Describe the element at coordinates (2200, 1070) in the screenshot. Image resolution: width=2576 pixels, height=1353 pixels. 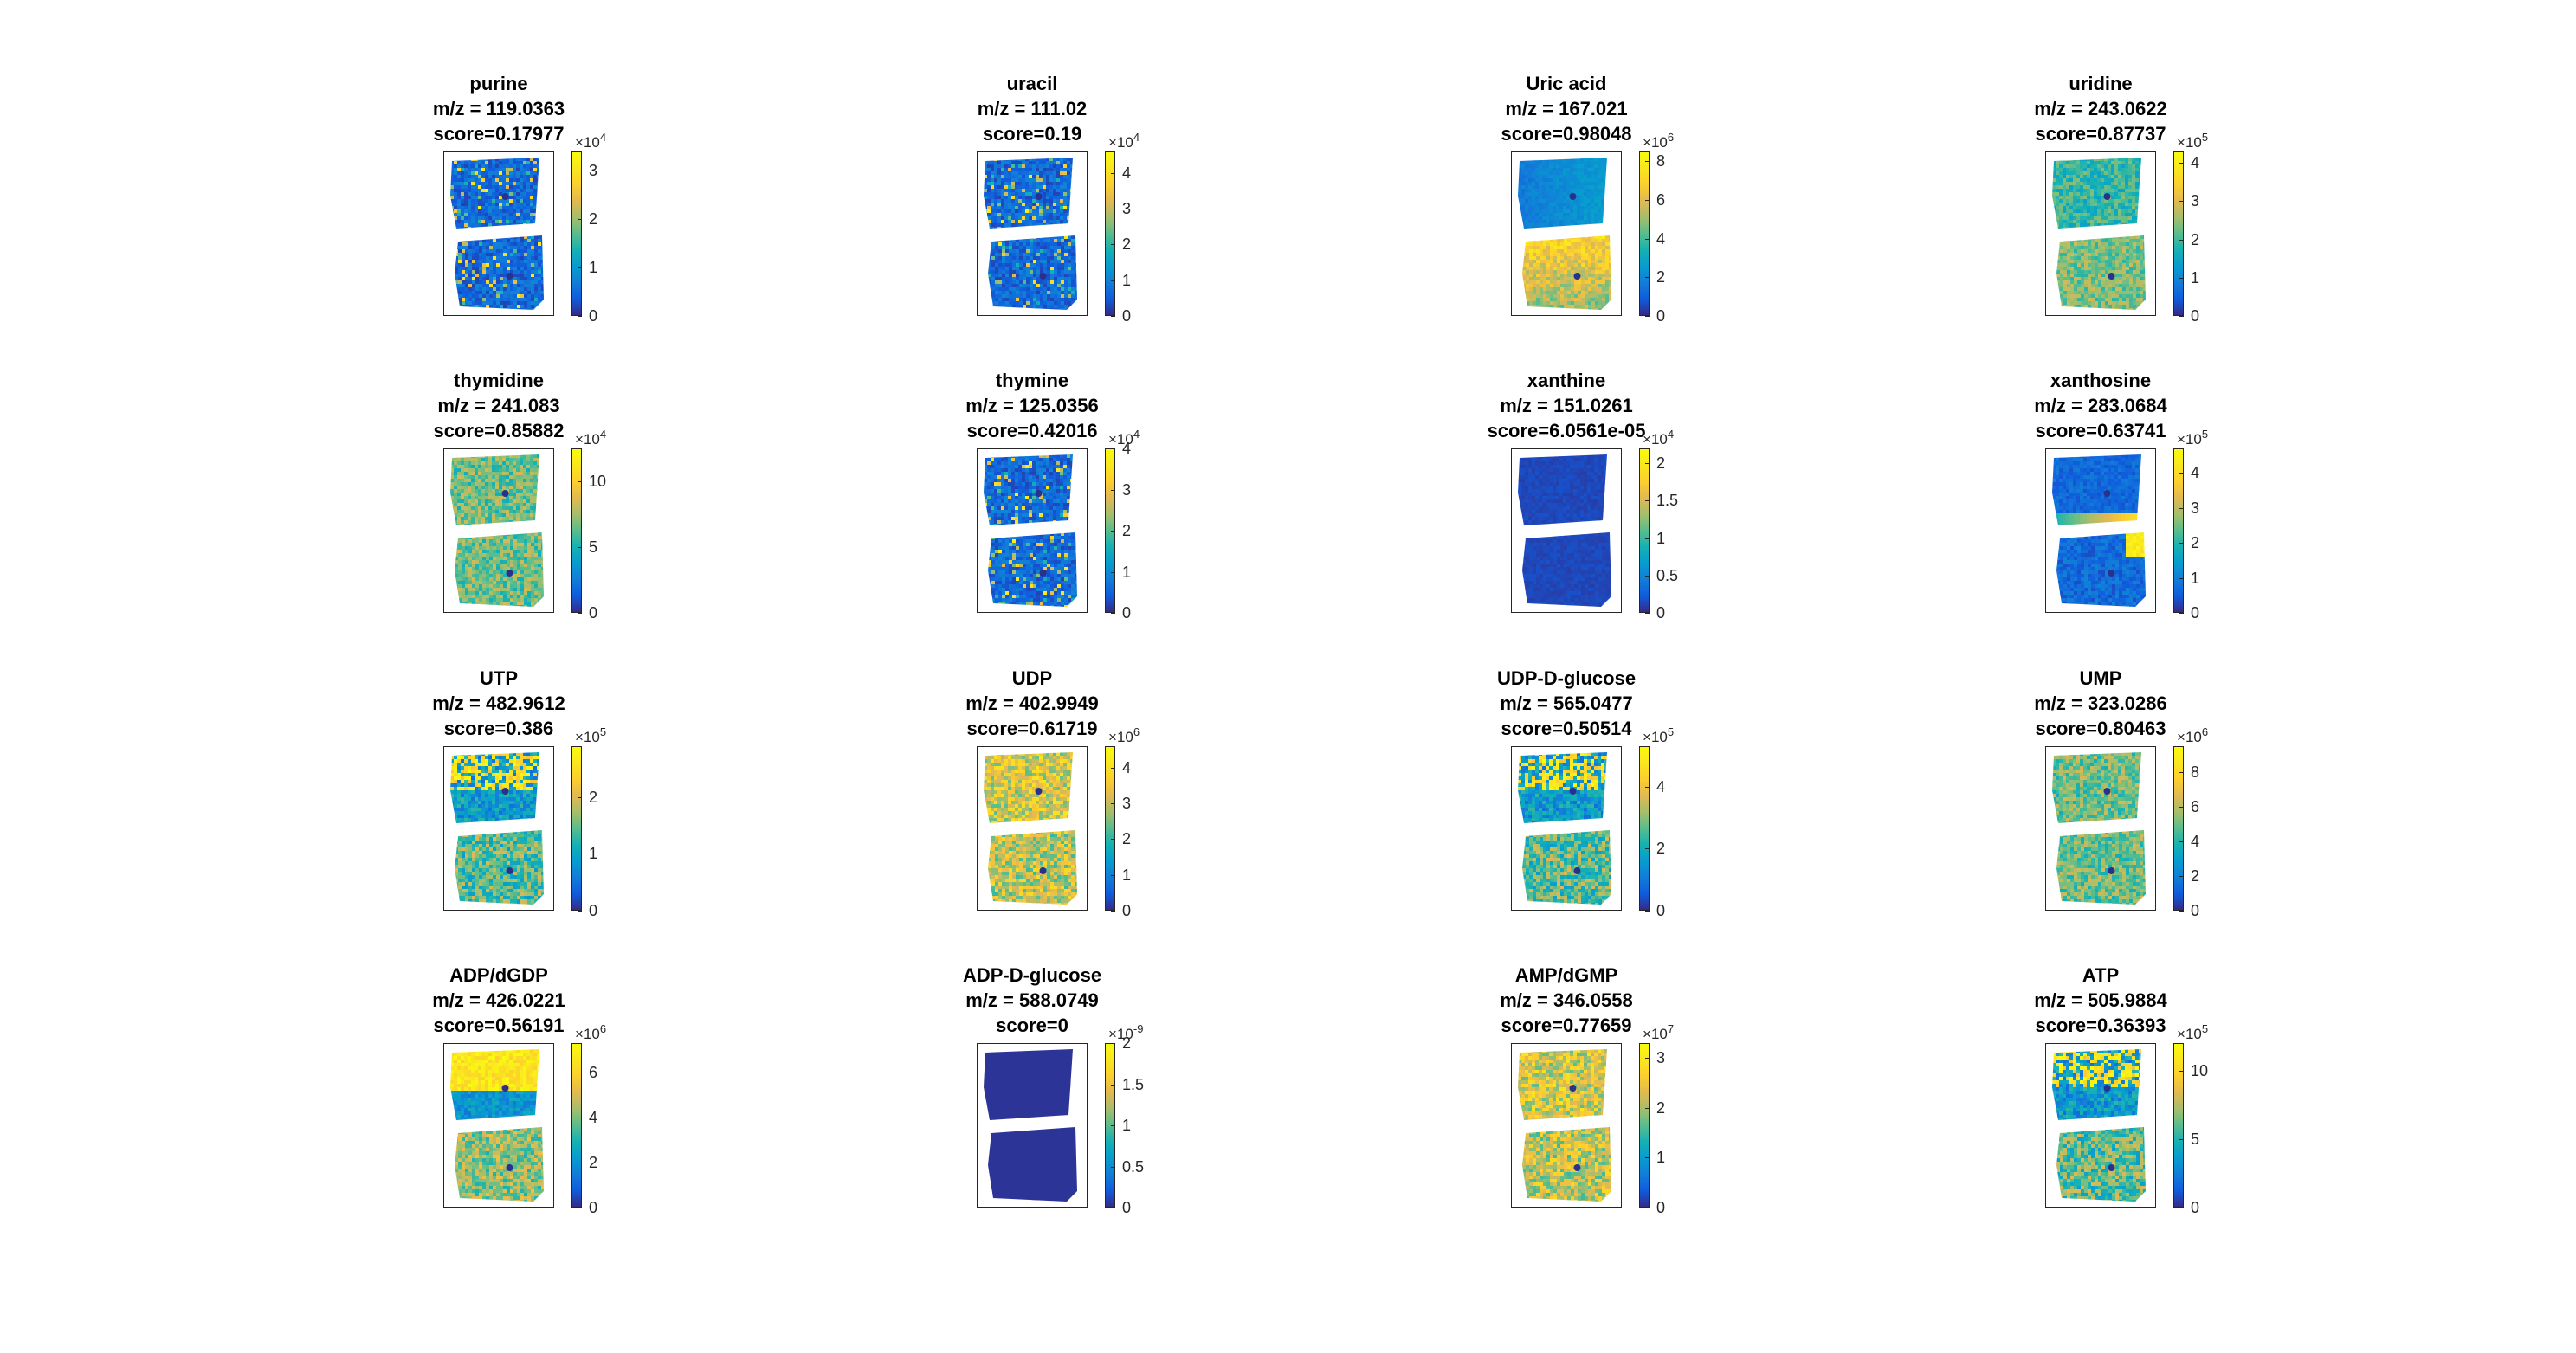
I see `colorbar-tick-label: 10` at that location.